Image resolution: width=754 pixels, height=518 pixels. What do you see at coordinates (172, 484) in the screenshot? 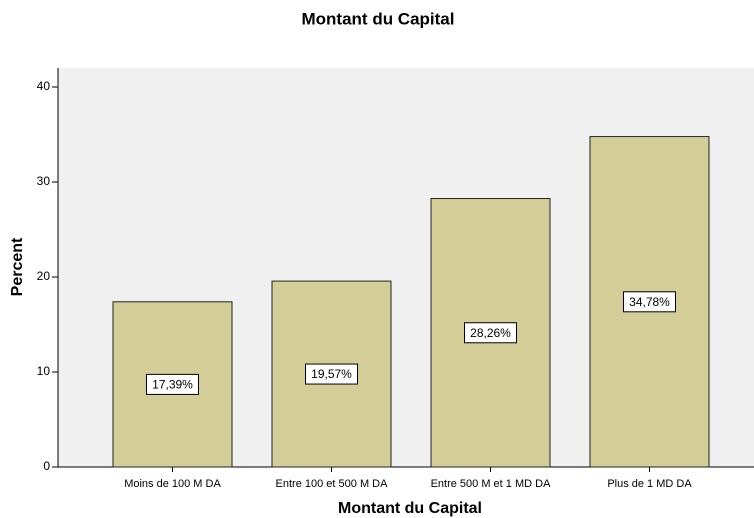
I see `x-tick-label: Moins de 100 M DA` at bounding box center [172, 484].